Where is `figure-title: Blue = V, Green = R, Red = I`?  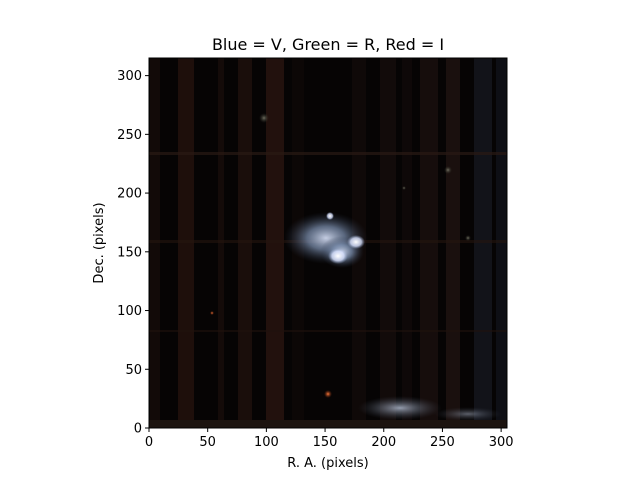
figure-title: Blue = V, Green = R, Red = I is located at coordinates (328, 44).